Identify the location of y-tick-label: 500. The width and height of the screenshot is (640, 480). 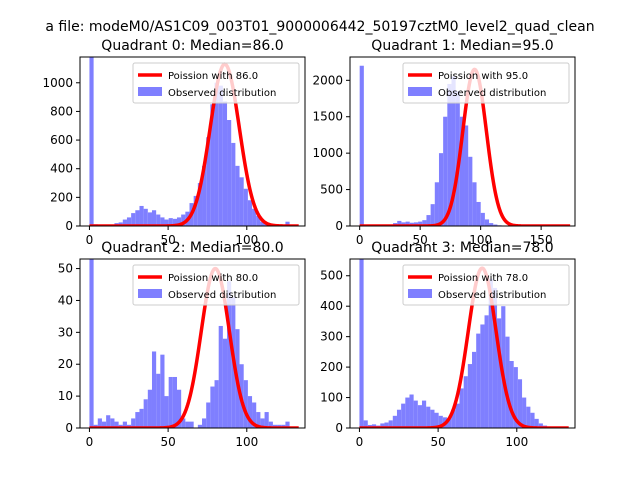
(331, 276).